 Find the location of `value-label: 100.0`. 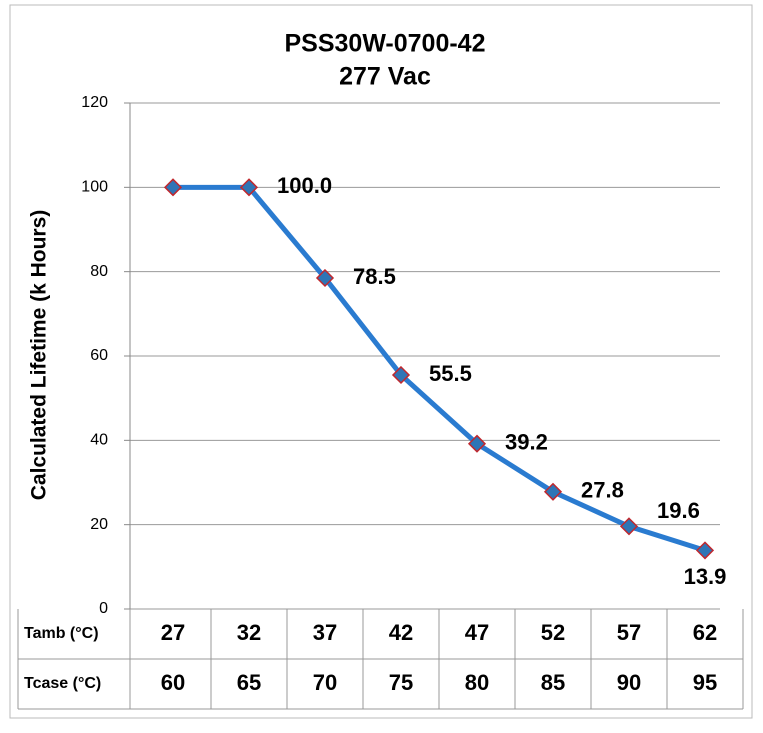

value-label: 100.0 is located at coordinates (304, 185).